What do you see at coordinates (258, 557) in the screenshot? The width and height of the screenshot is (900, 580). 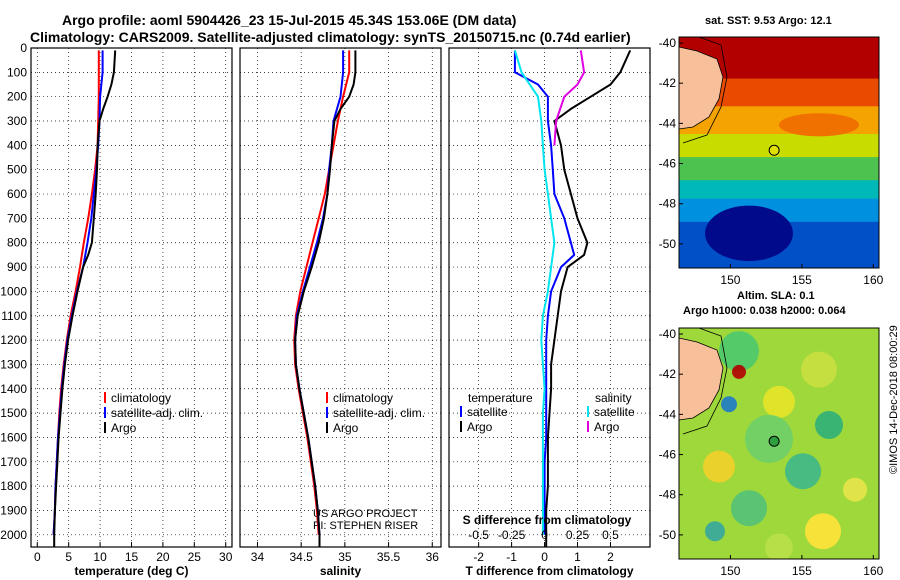 I see `salinity-xtick-label: 34` at bounding box center [258, 557].